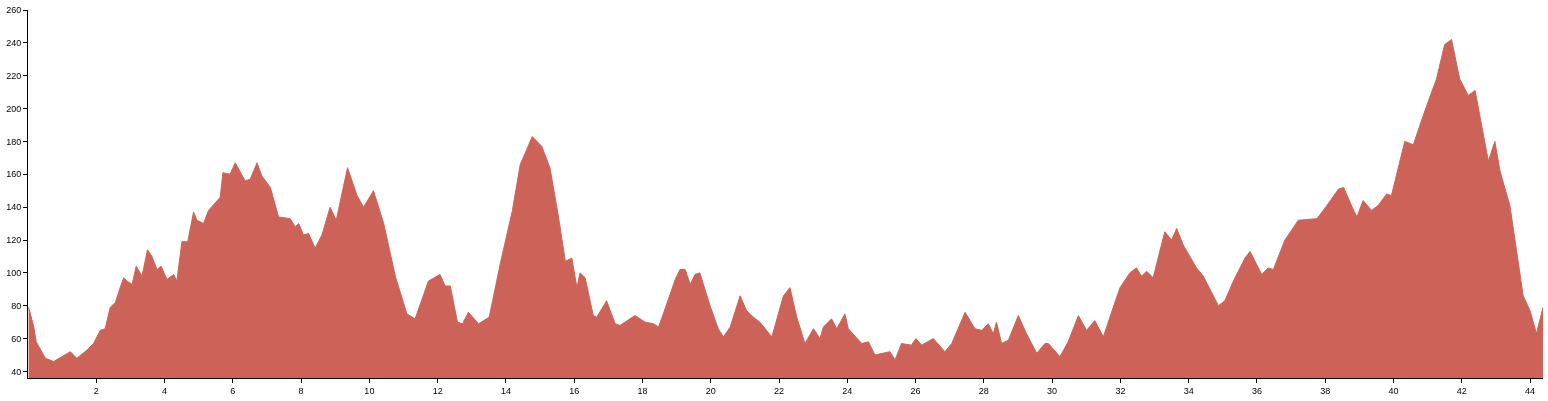  Describe the element at coordinates (96, 390) in the screenshot. I see `x-tick-label: 2` at that location.